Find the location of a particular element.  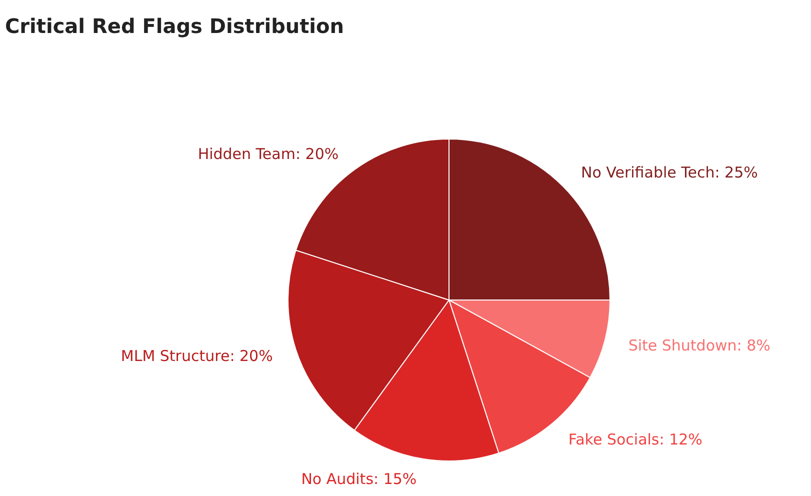

data-label: : 12% is located at coordinates (680, 439).